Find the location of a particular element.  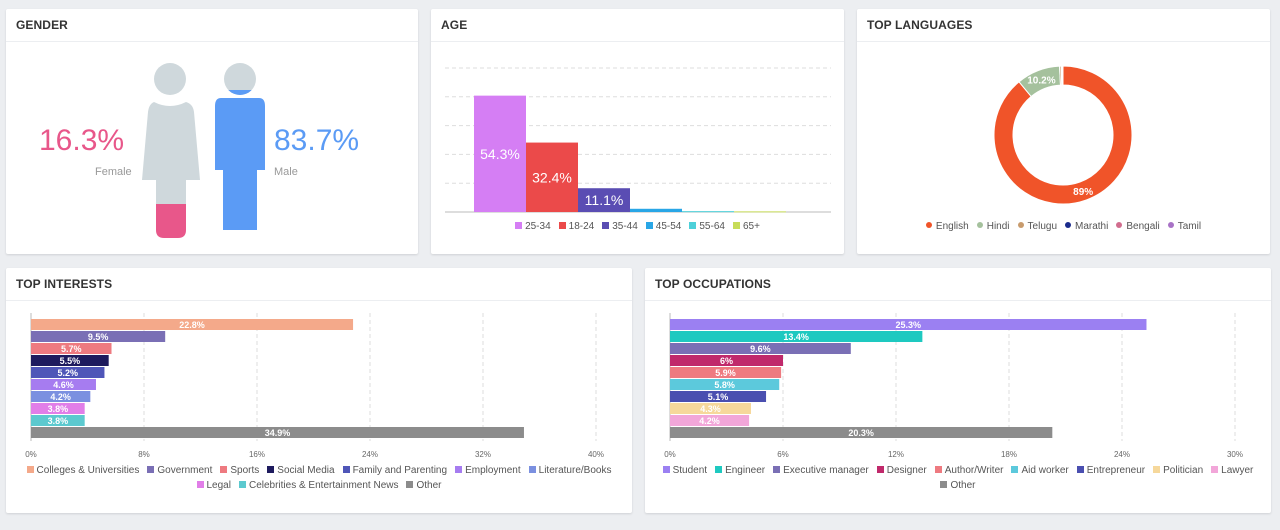

occupation-bar-other is located at coordinates (861, 432).